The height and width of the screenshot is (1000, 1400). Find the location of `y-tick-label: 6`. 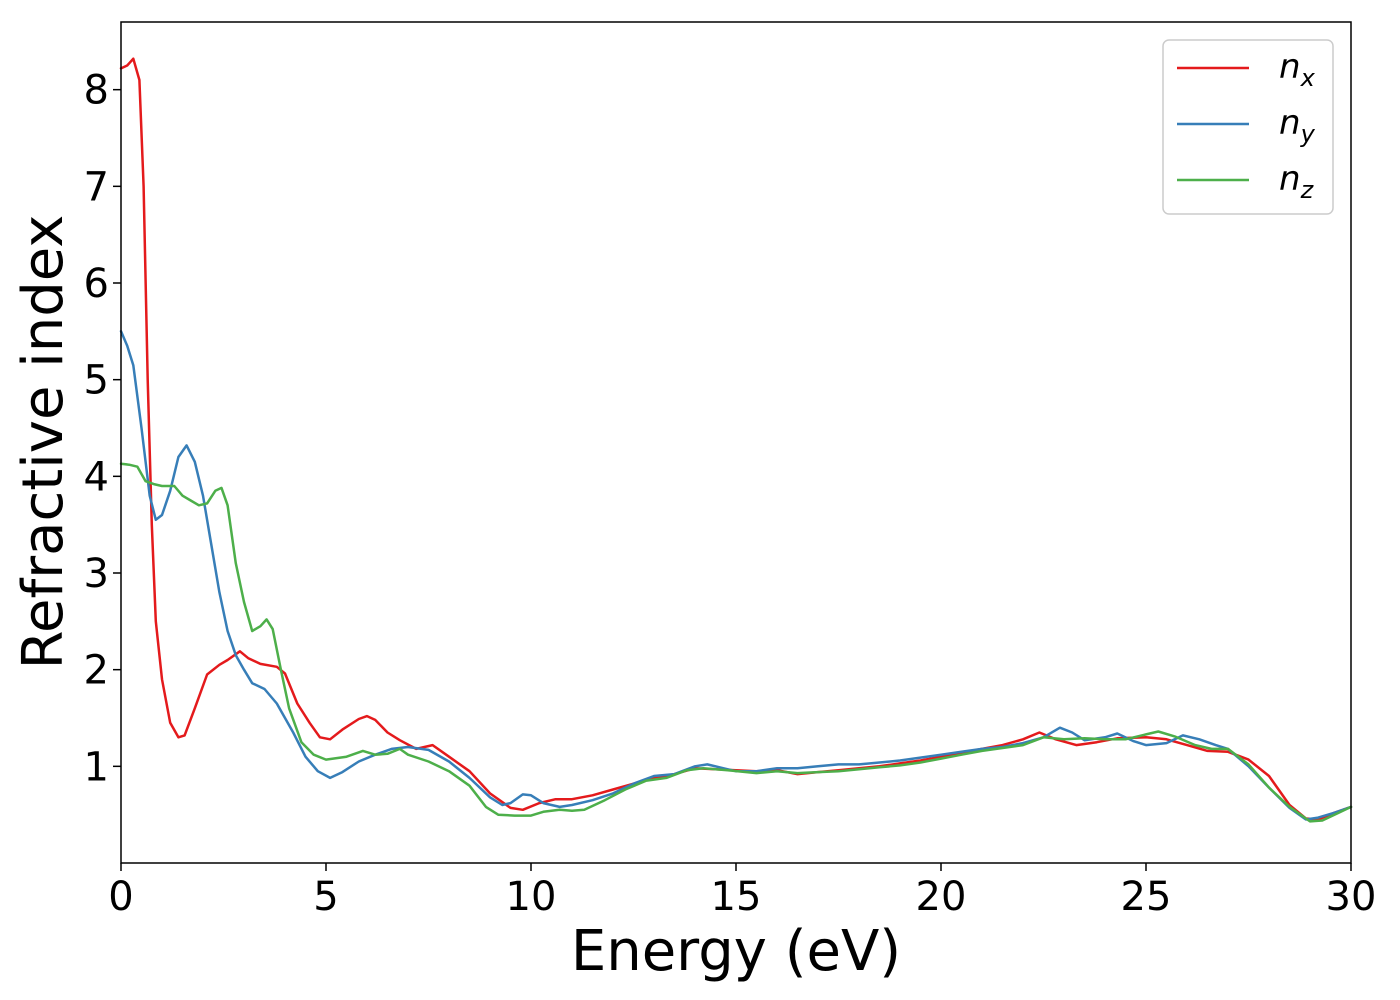

y-tick-label: 6 is located at coordinates (96, 284).